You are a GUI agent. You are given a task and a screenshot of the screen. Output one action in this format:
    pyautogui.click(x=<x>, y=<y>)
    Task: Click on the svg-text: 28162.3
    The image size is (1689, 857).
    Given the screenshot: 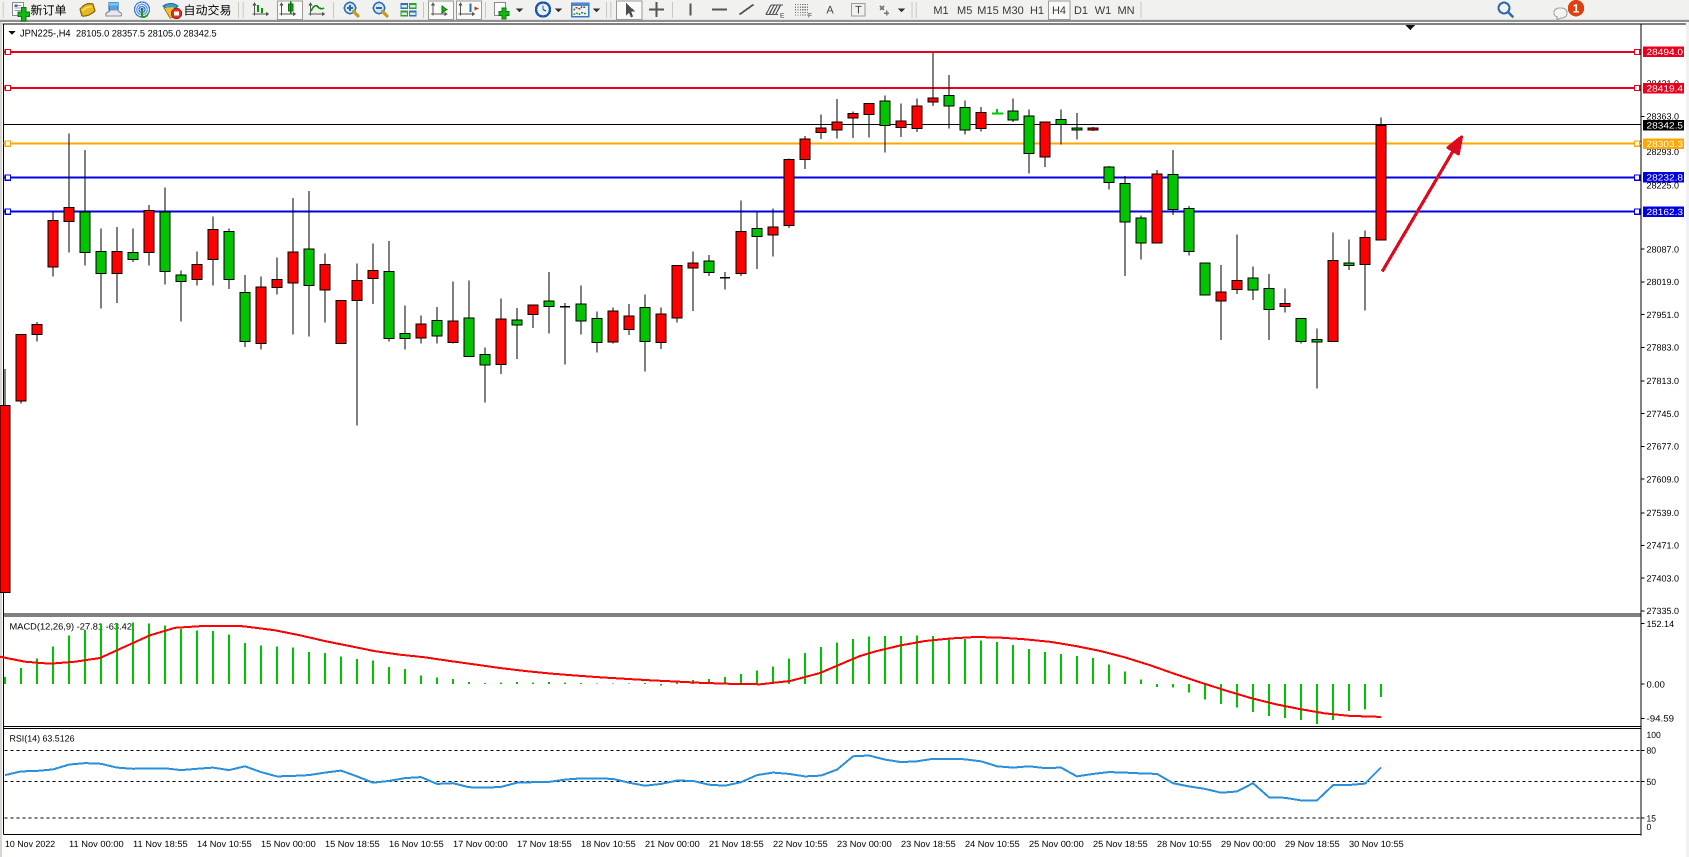 What is the action you would take?
    pyautogui.click(x=1665, y=212)
    